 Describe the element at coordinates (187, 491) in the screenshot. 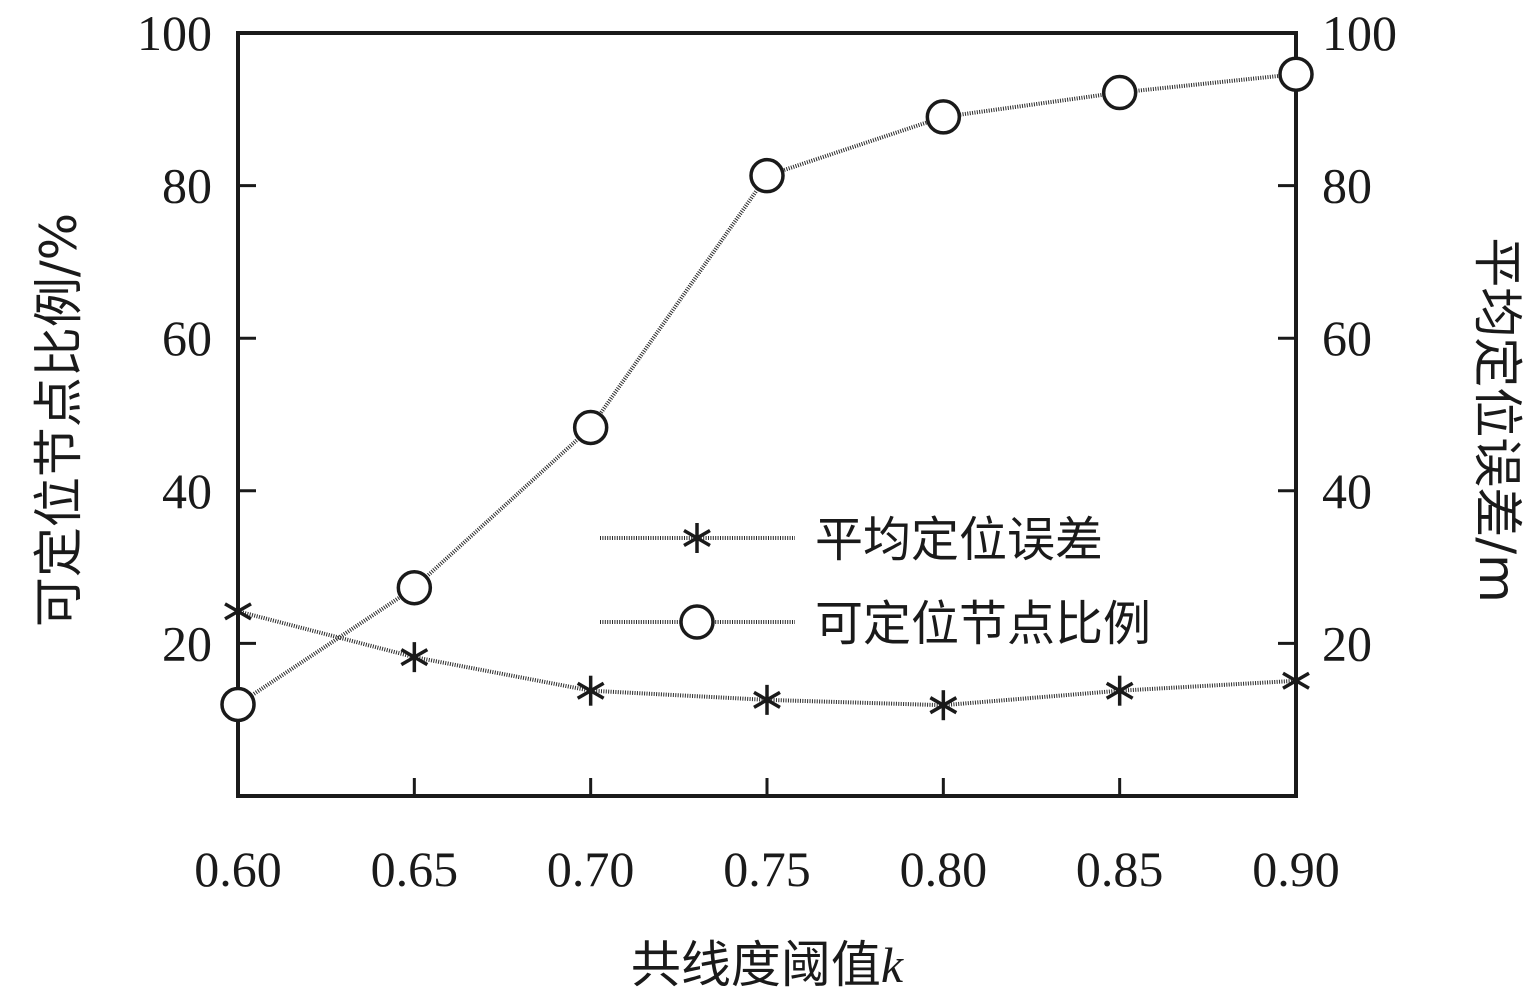

I see `y-tick-label-left: 40` at that location.